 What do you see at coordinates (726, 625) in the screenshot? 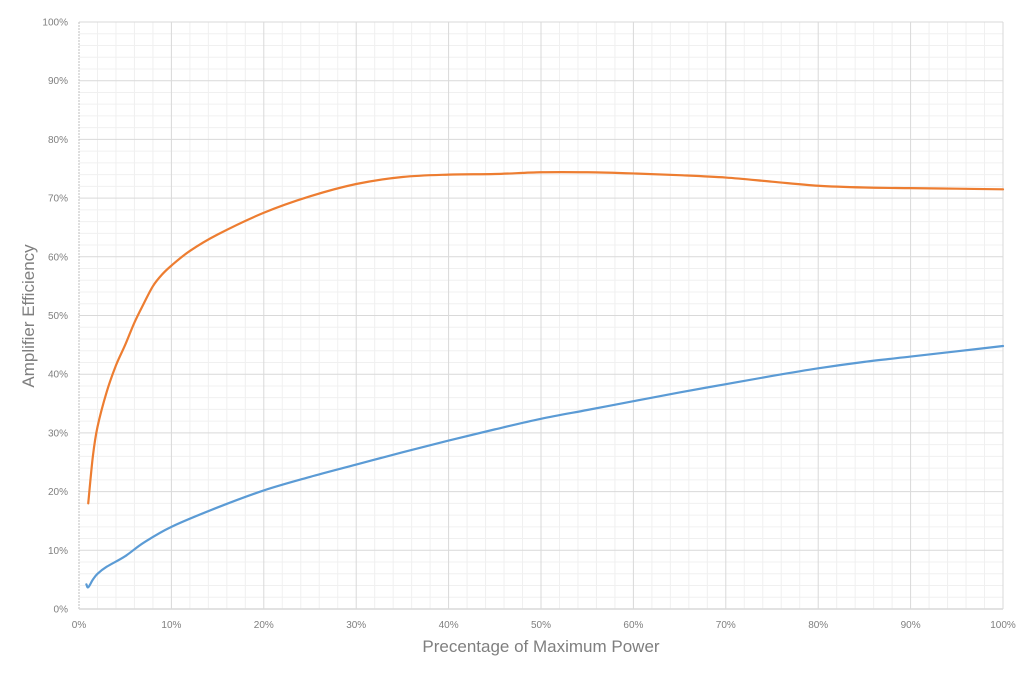
I see `x-tick-label: 70%` at bounding box center [726, 625].